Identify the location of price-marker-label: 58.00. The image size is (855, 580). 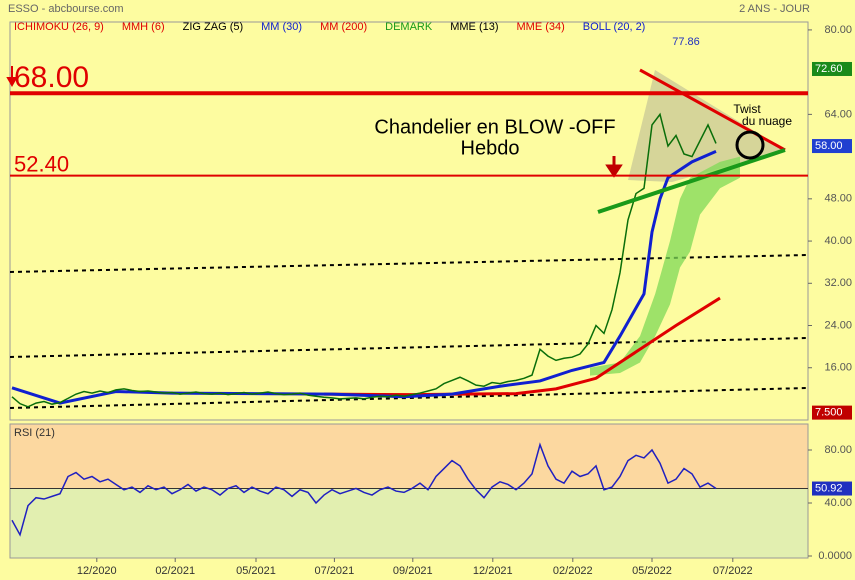
(829, 146).